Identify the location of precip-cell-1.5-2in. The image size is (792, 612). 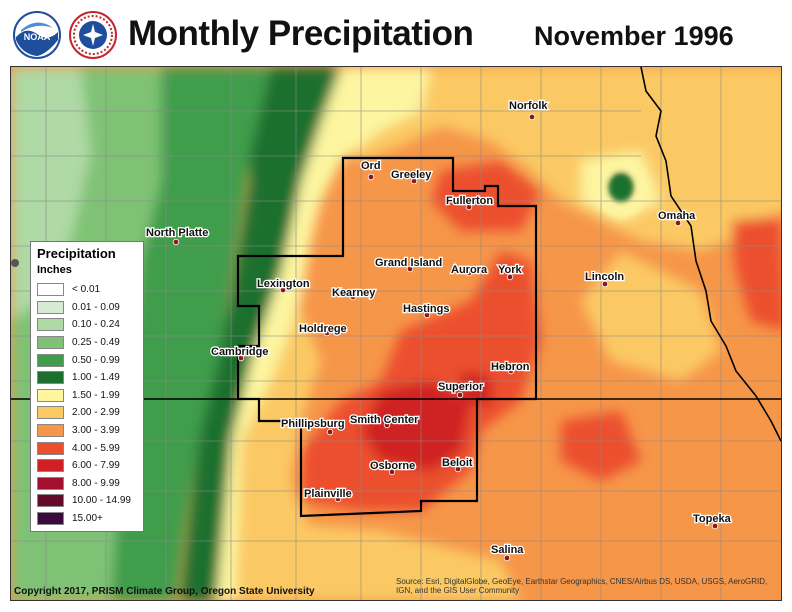
(621, 189).